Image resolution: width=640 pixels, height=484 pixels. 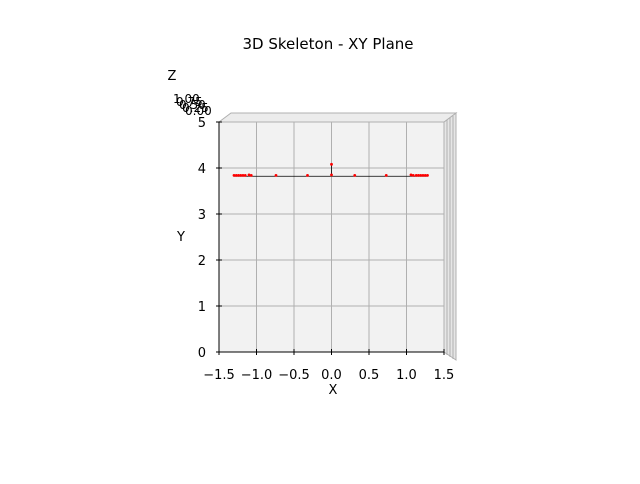 I want to click on svg-text: 0.00, so click(x=198, y=111).